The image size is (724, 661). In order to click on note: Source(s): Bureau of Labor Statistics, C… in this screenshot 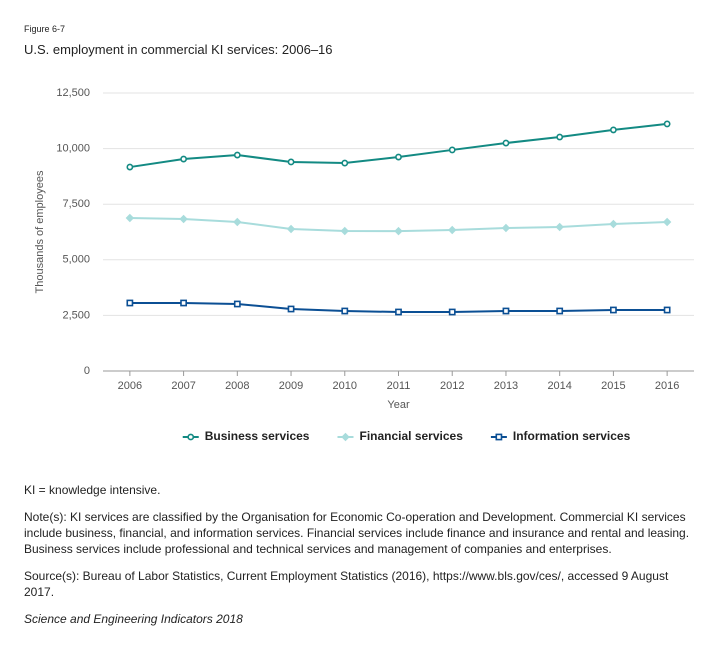, I will do `click(346, 584)`.